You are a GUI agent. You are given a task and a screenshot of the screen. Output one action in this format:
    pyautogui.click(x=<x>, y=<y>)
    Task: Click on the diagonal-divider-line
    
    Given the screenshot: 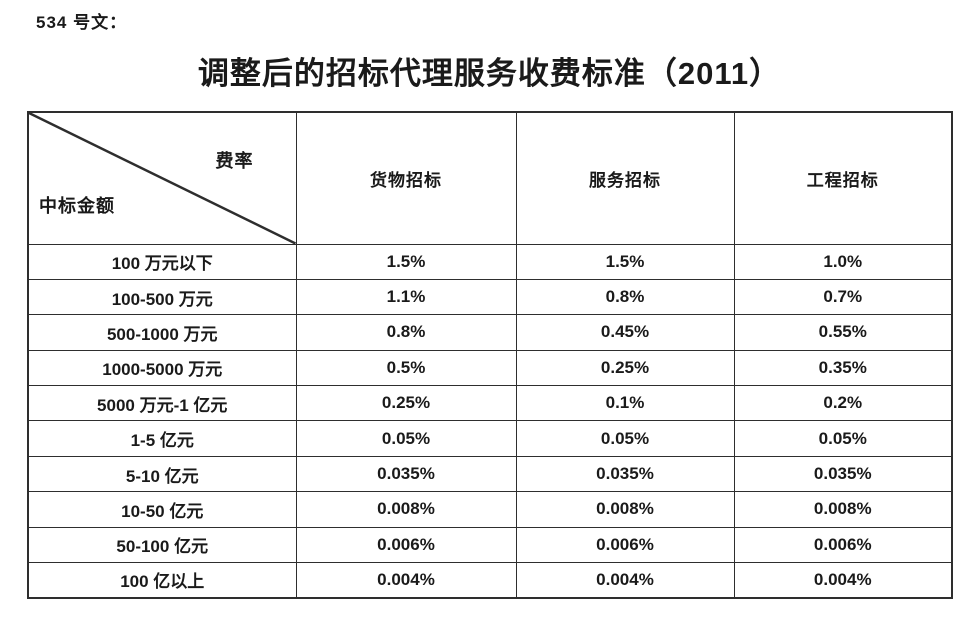 What is the action you would take?
    pyautogui.click(x=162, y=178)
    